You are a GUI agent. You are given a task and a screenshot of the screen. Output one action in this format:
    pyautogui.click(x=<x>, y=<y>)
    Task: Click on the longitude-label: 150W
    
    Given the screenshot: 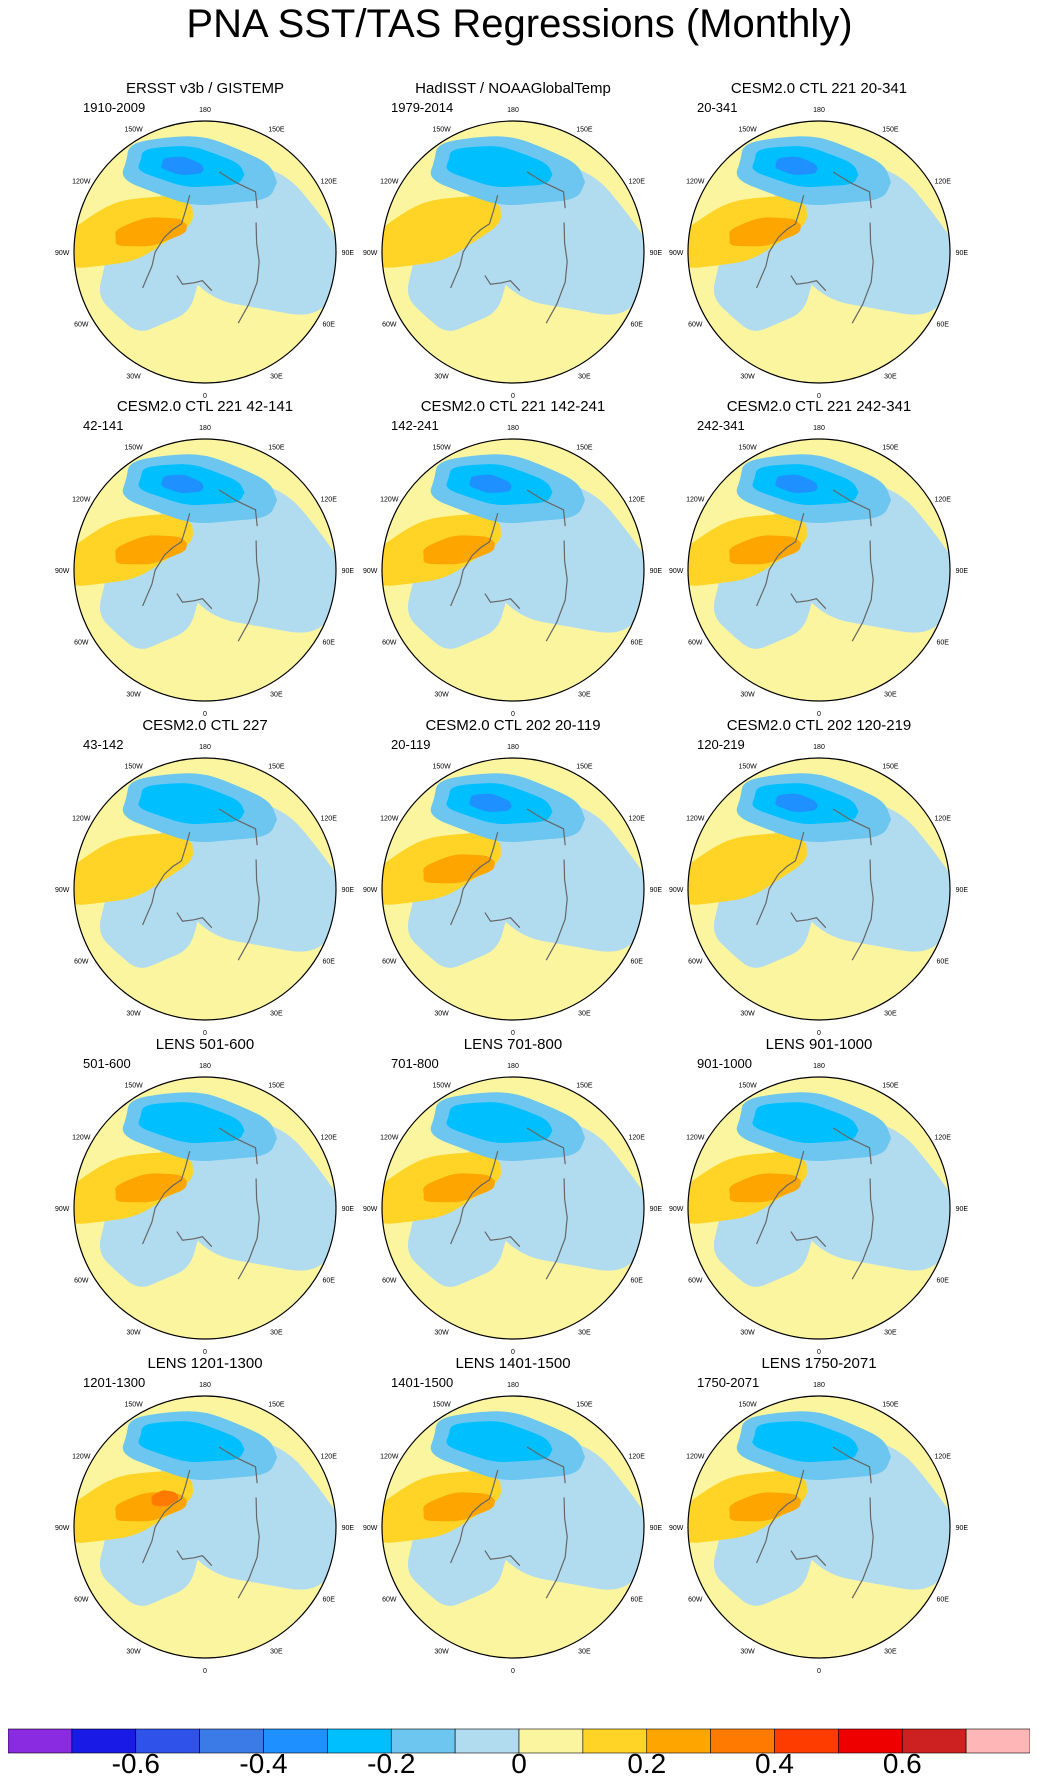 What is the action you would take?
    pyautogui.click(x=747, y=1404)
    